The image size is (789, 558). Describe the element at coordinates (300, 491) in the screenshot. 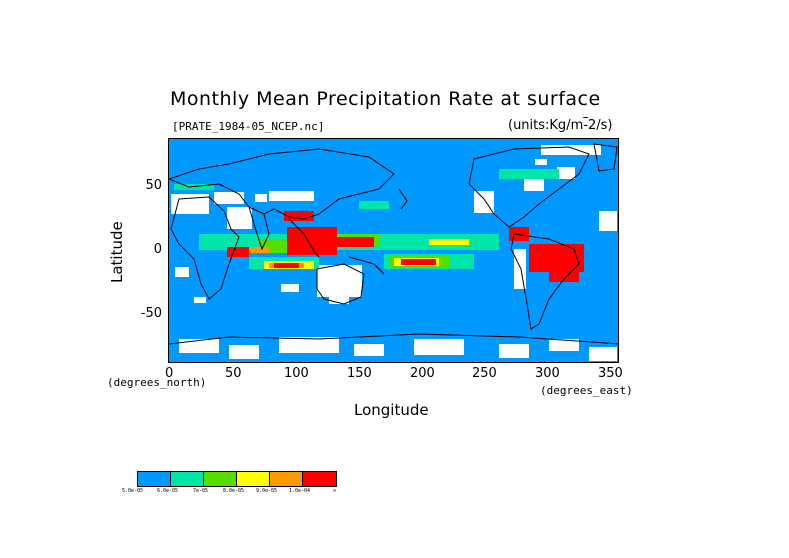

I see `legend-tick: 1.0e-04` at that location.